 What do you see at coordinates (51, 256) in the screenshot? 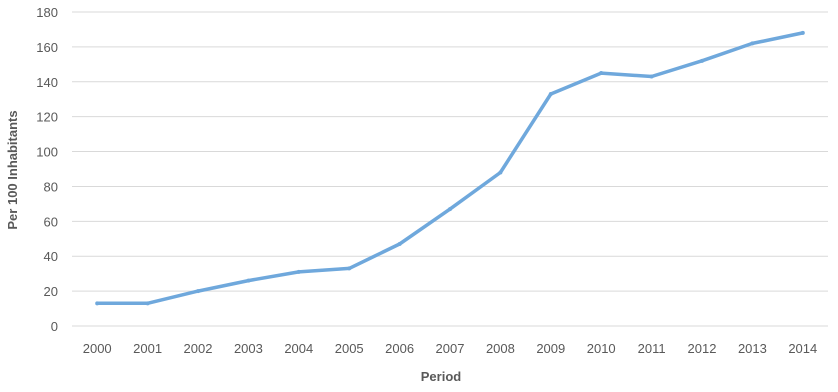
I see `y-tick-label: 40` at bounding box center [51, 256].